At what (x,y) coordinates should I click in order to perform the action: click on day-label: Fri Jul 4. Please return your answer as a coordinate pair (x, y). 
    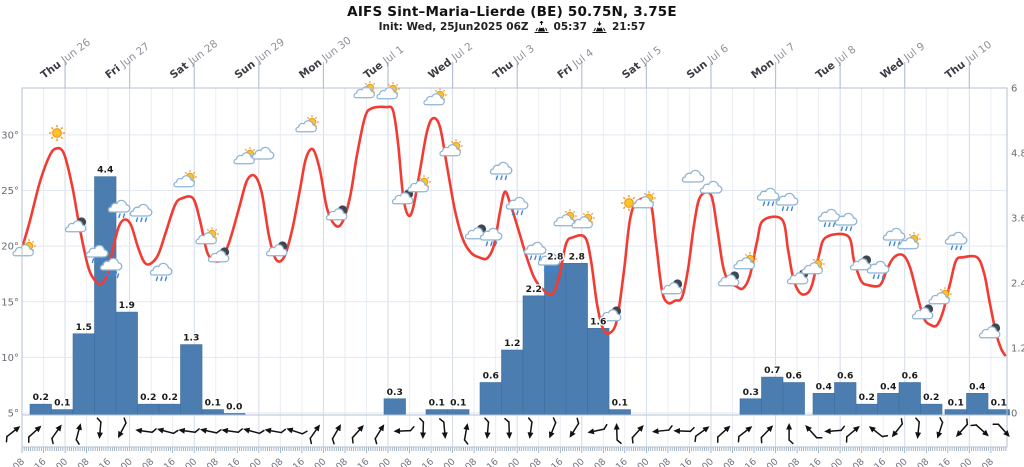
    Looking at the image, I should click on (575, 64).